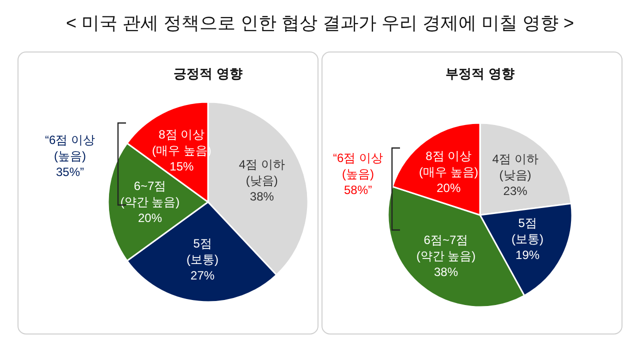 The height and width of the screenshot is (345, 640). I want to click on slice-label: 6~7점 (약간 높음), so click(150, 194).